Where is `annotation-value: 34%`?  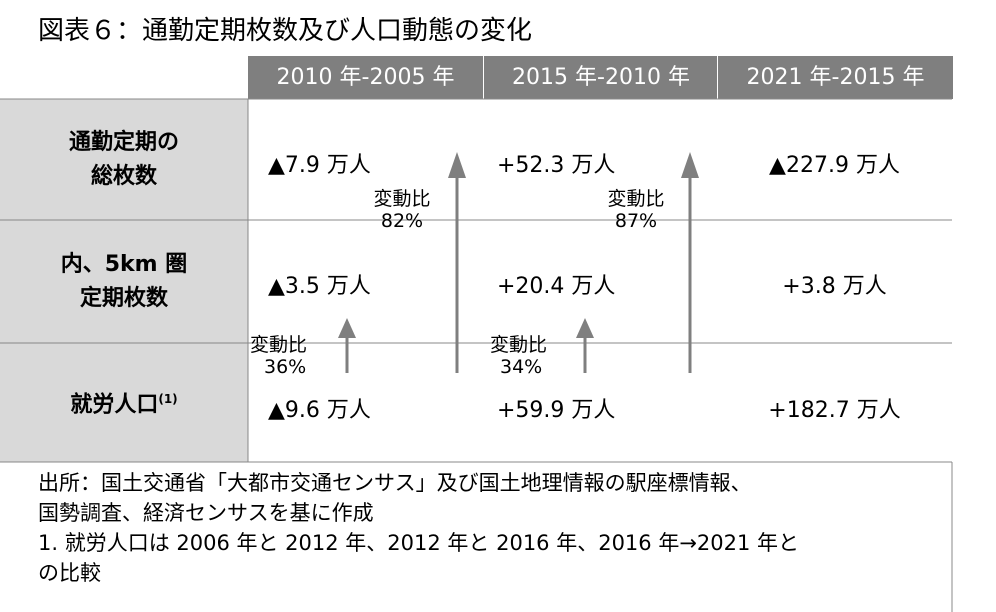
annotation-value: 34% is located at coordinates (521, 367).